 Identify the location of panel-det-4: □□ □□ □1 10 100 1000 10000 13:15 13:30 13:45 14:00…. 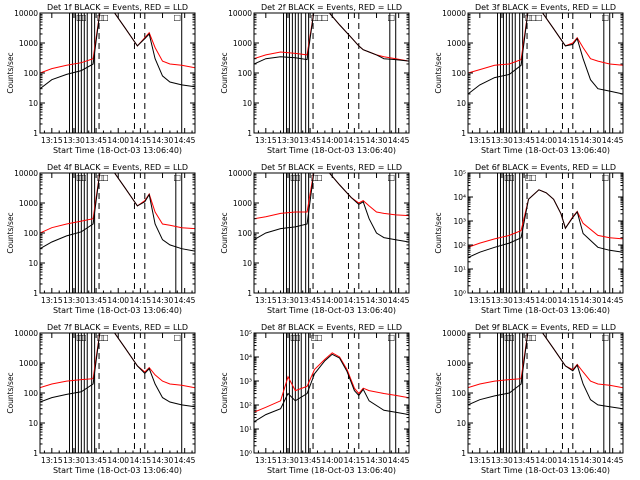
(101, 239).